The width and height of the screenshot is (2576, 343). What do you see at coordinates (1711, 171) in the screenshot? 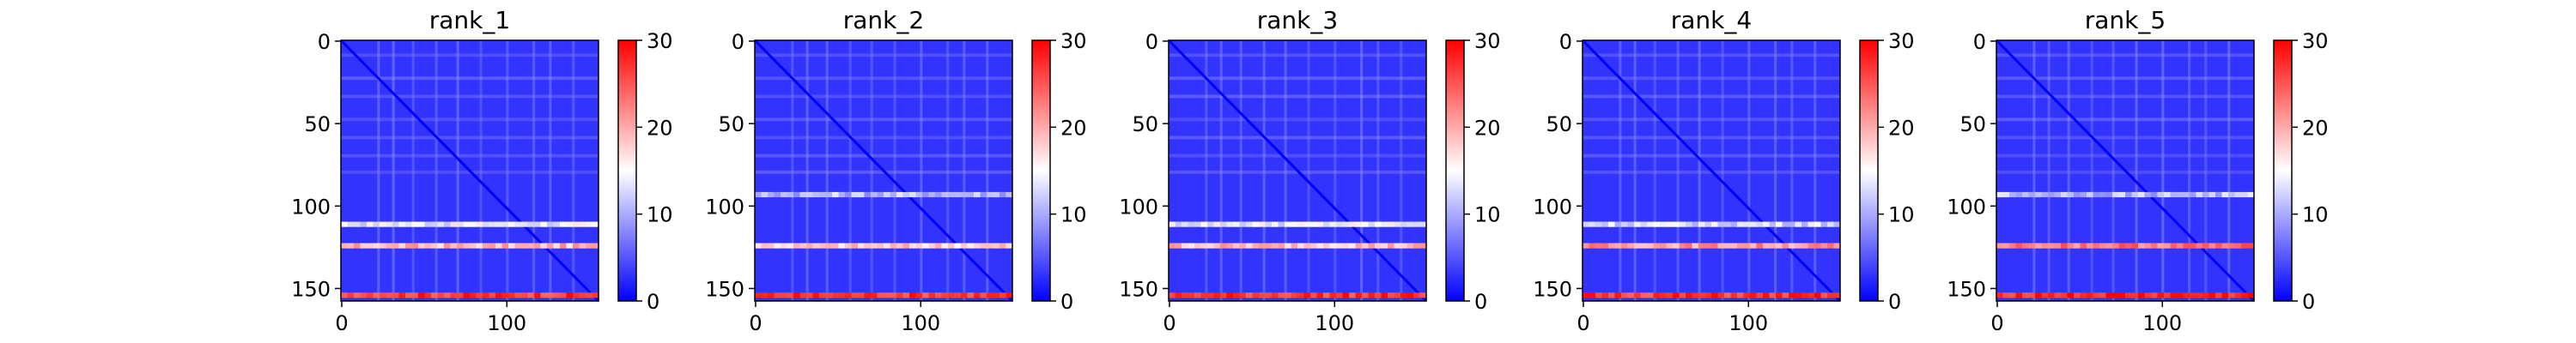
I see `heatmap-frame` at bounding box center [1711, 171].